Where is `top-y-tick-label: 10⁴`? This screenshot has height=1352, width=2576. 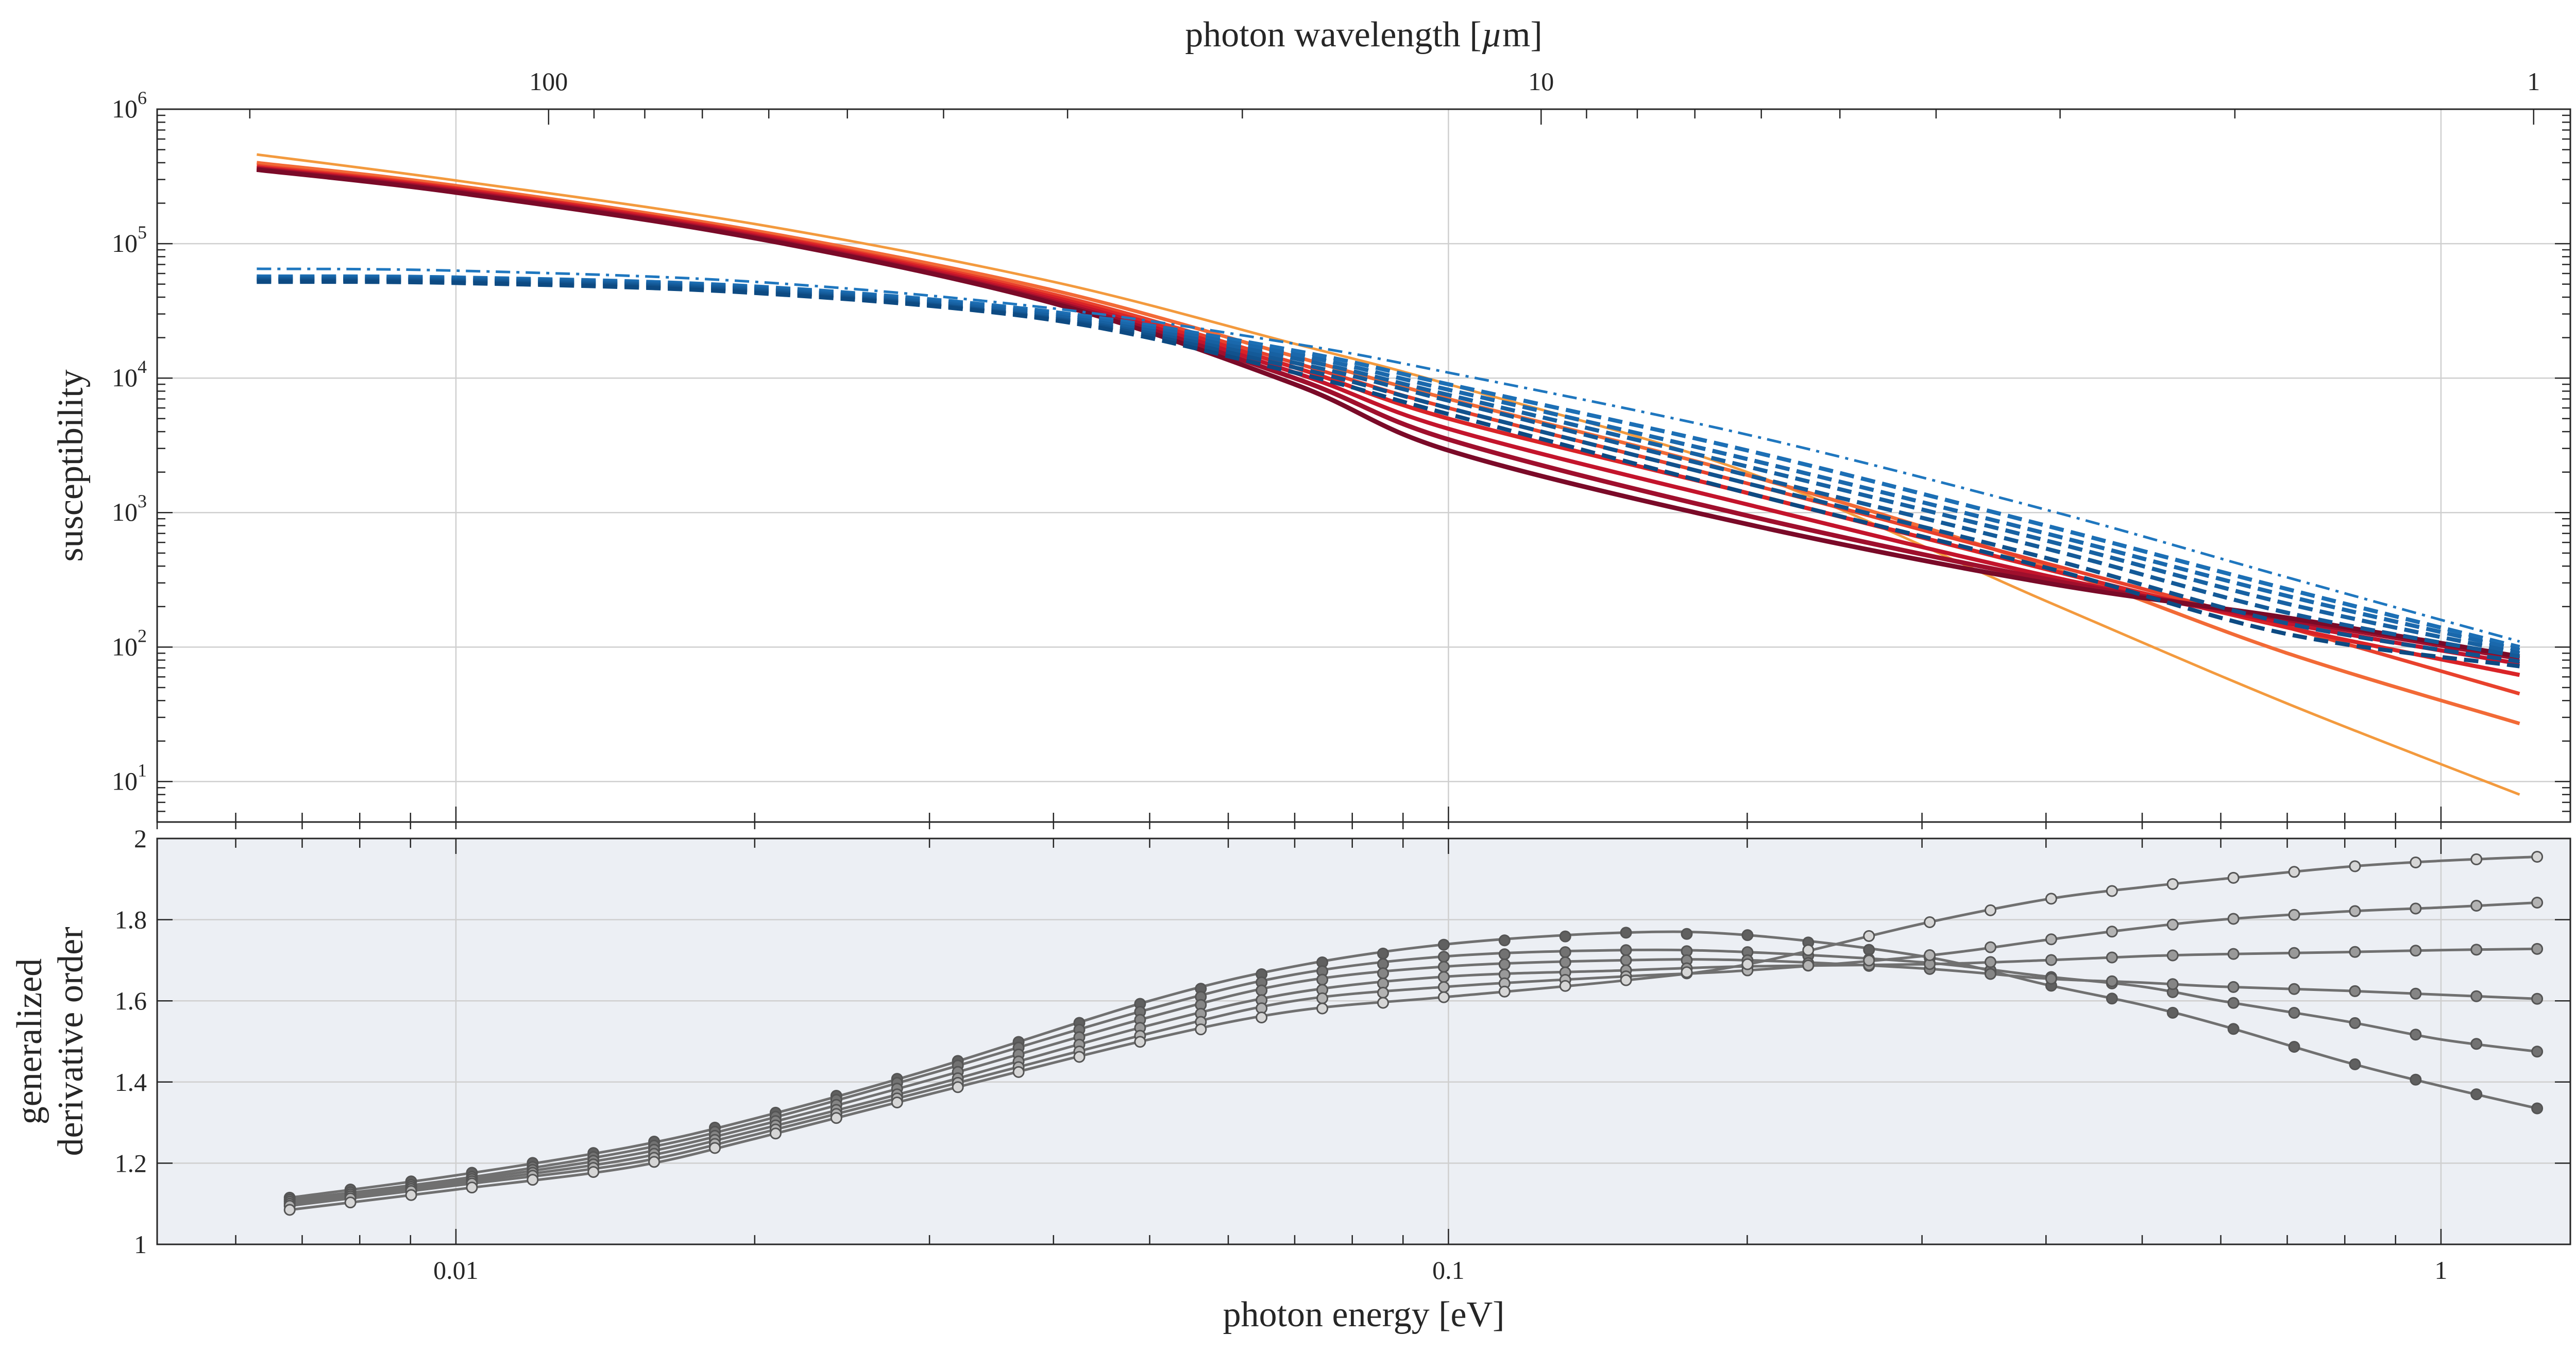 top-y-tick-label: 10⁴ is located at coordinates (129, 374).